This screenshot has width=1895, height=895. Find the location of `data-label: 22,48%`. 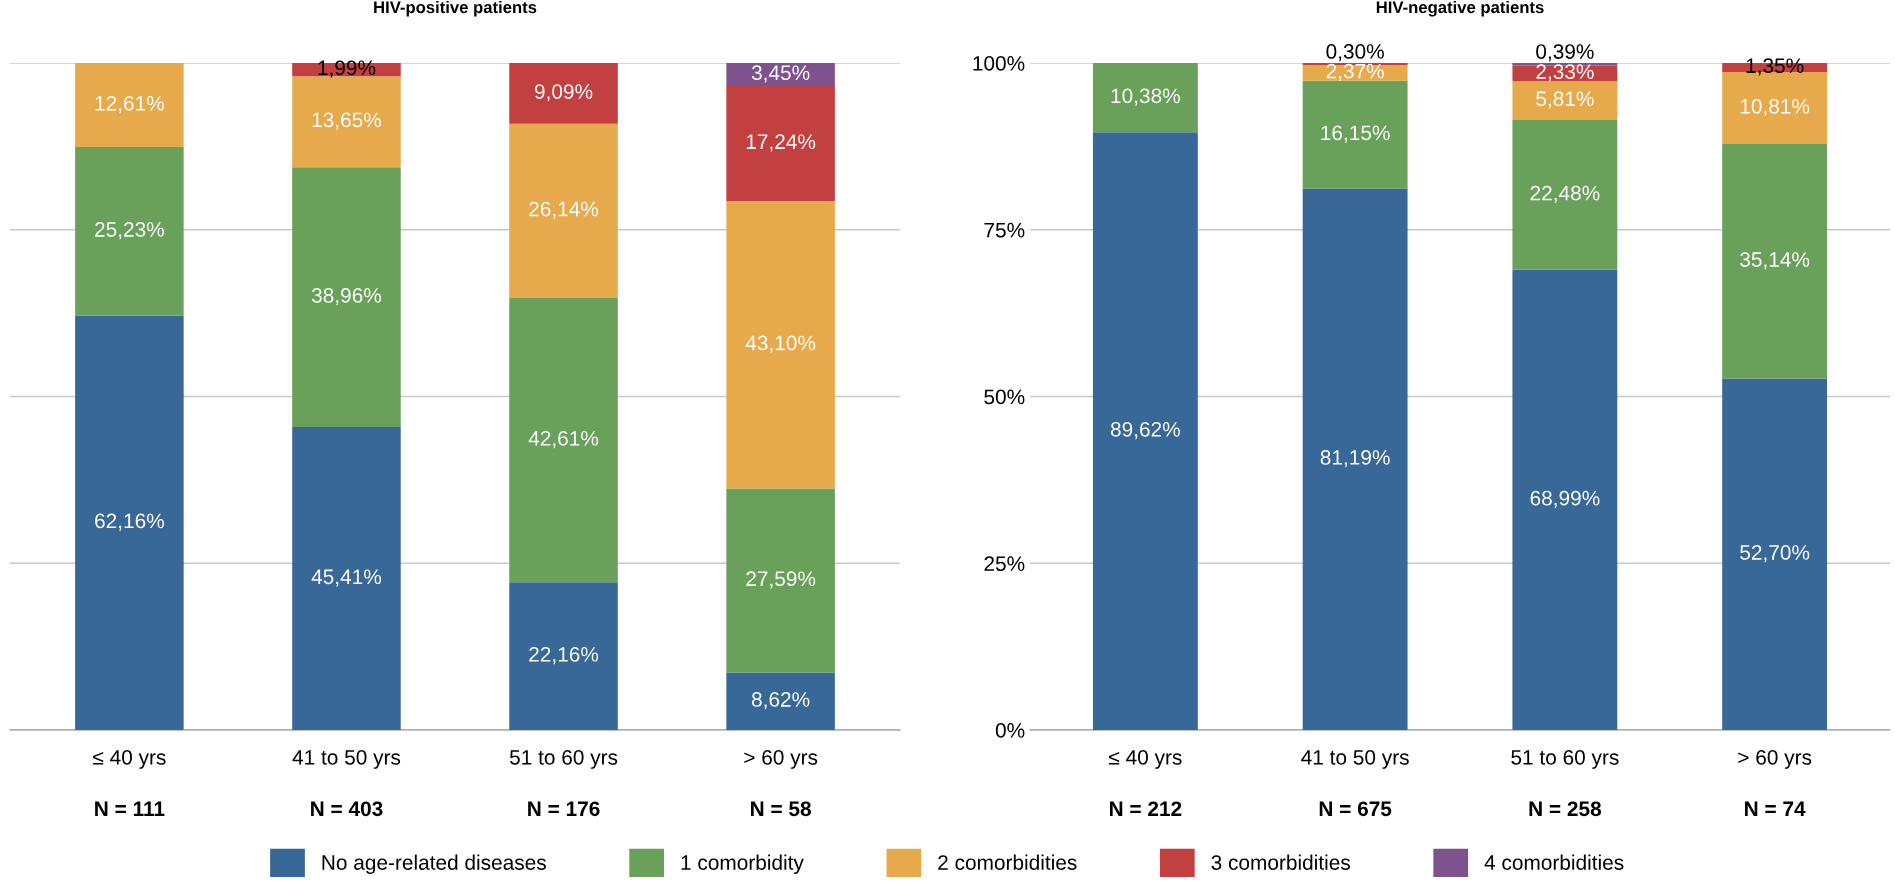

data-label: 22,48% is located at coordinates (1565, 194).